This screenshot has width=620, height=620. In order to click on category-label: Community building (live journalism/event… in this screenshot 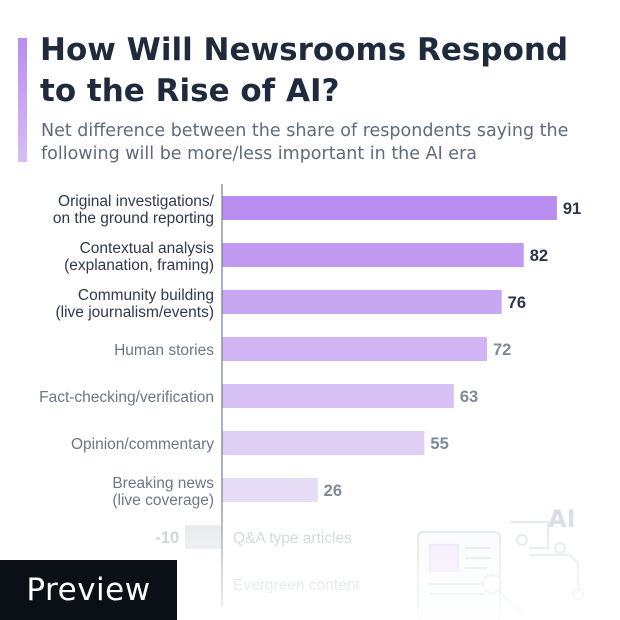, I will do `click(135, 304)`.